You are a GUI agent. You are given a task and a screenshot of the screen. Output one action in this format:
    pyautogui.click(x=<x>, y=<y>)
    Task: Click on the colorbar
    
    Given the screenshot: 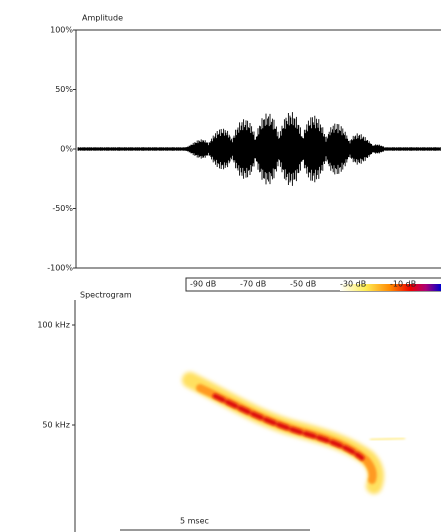 What is the action you would take?
    pyautogui.click(x=390, y=287)
    